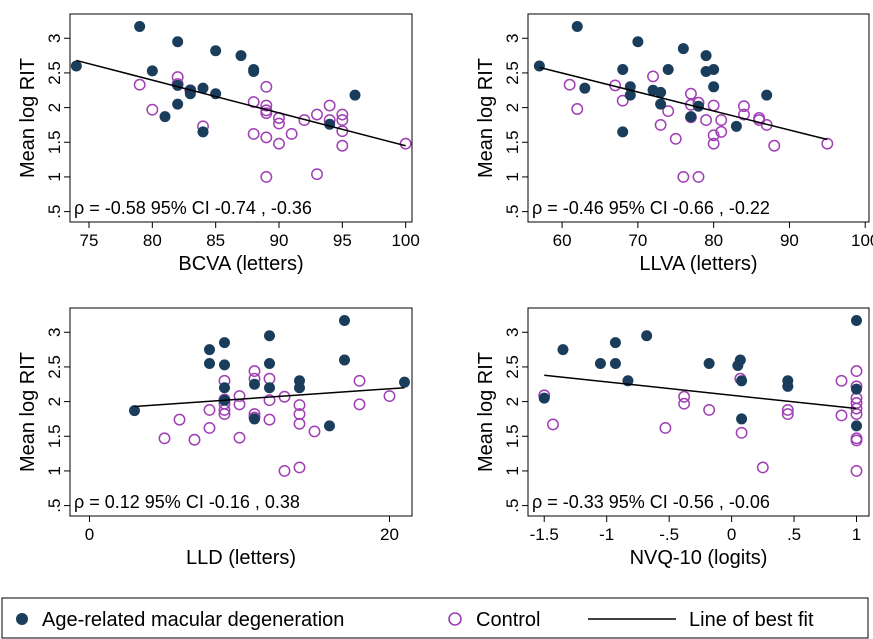 This screenshot has width=873, height=639. Describe the element at coordinates (89, 240) in the screenshot. I see `x-tick-label: 75` at that location.